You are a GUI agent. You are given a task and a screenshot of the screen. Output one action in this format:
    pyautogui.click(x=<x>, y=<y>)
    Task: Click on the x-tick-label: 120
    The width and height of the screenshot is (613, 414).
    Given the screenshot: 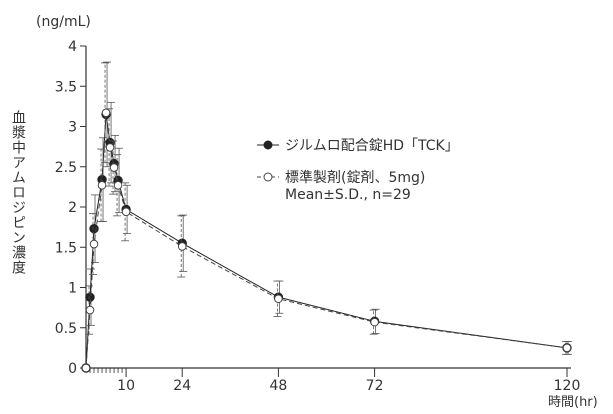 What is the action you would take?
    pyautogui.click(x=567, y=386)
    